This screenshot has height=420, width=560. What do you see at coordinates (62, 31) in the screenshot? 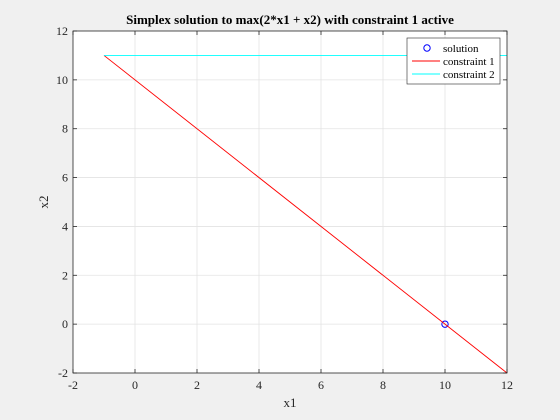
I see `y-tick-label: 12` at bounding box center [62, 31].